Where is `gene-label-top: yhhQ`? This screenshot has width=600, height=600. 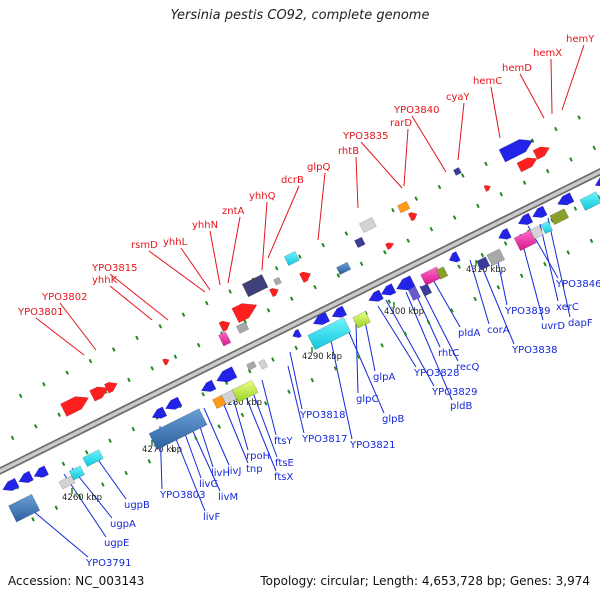
gene-label-top: yhhQ is located at coordinates (262, 196).